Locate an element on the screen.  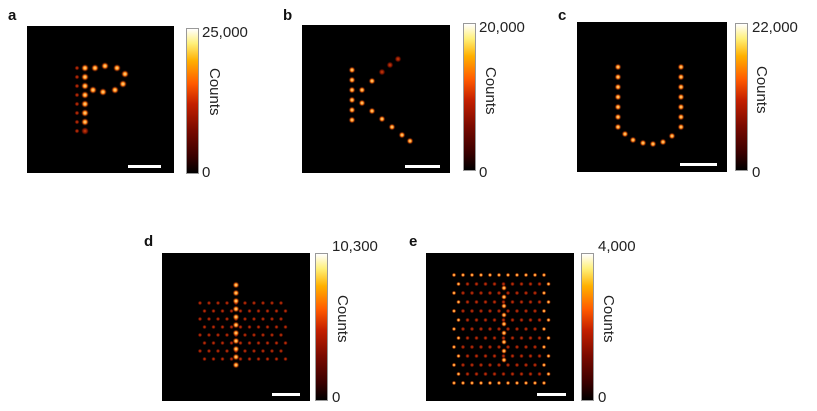
colorbar-axis-label: Counts is located at coordinates (342, 319).